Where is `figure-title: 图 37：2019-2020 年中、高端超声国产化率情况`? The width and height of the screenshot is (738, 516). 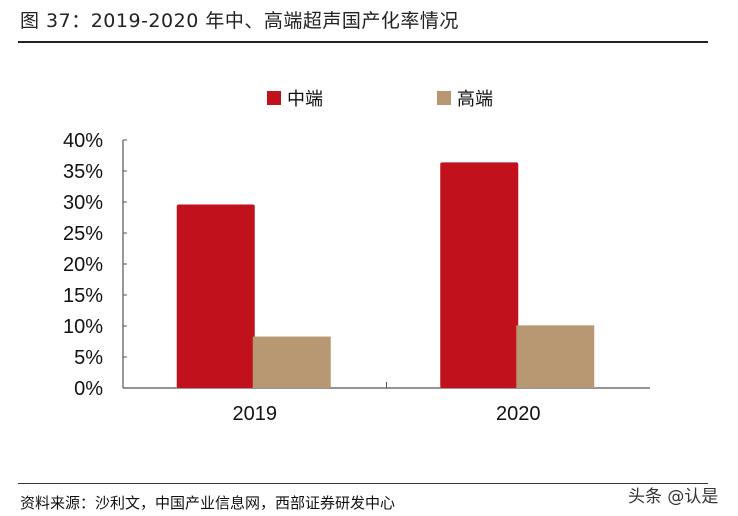
figure-title: 图 37：2019-2020 年中、高端超声国产化率情况 is located at coordinates (239, 21).